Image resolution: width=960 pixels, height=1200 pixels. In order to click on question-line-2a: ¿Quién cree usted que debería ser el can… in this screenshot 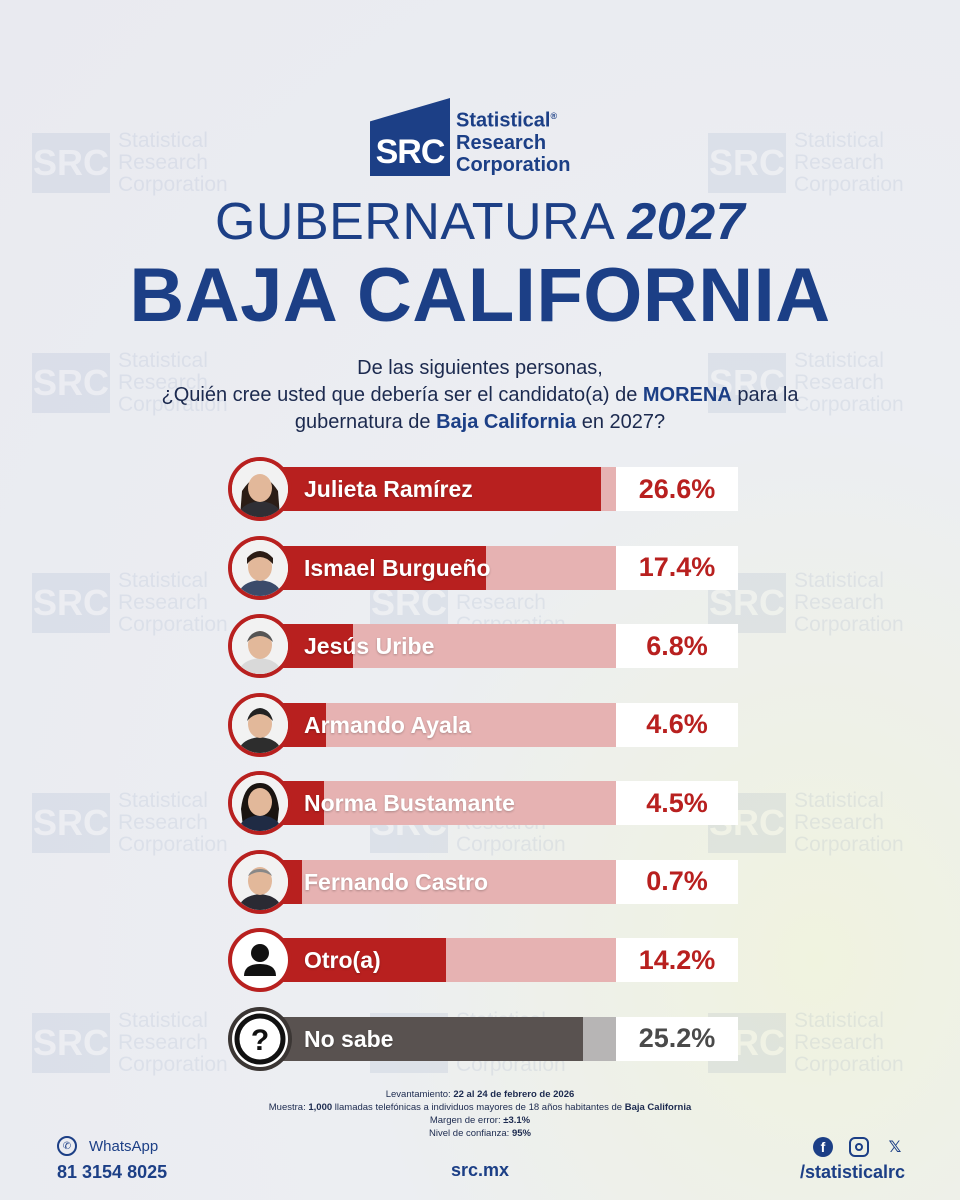, I will do `click(402, 395)`.